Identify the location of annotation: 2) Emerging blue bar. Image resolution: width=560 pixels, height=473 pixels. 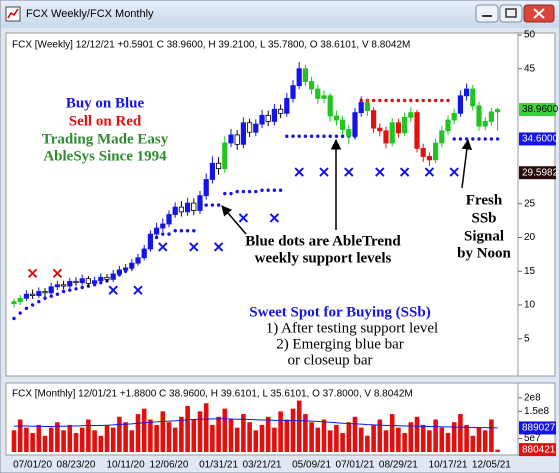
(340, 344).